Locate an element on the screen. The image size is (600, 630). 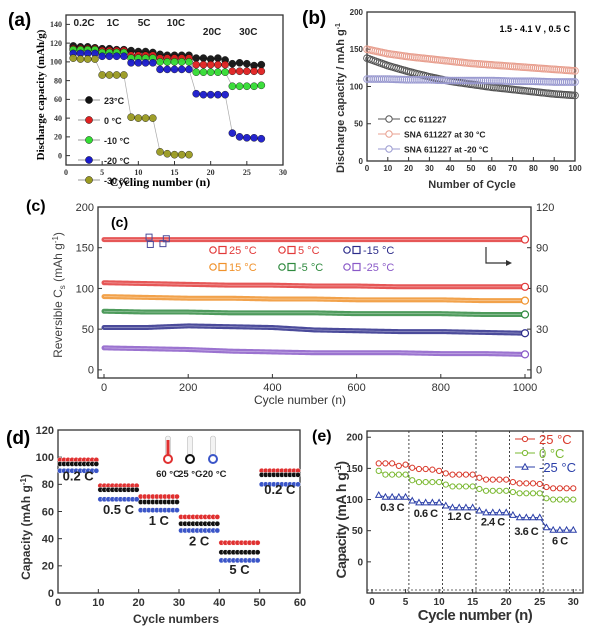
thermometer-bulb-icon is located at coordinates (213, 459).